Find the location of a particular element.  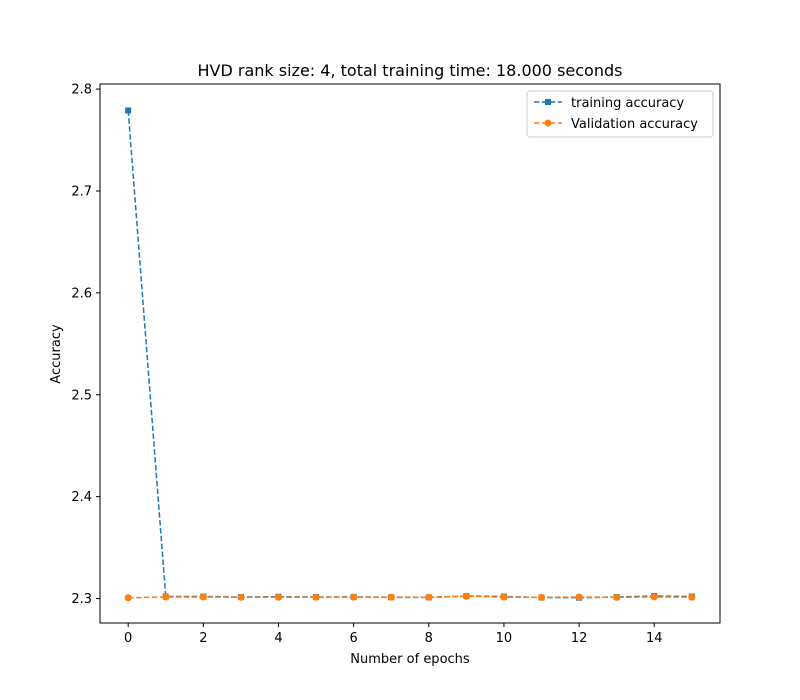

x-tick-label: 12 is located at coordinates (579, 638).